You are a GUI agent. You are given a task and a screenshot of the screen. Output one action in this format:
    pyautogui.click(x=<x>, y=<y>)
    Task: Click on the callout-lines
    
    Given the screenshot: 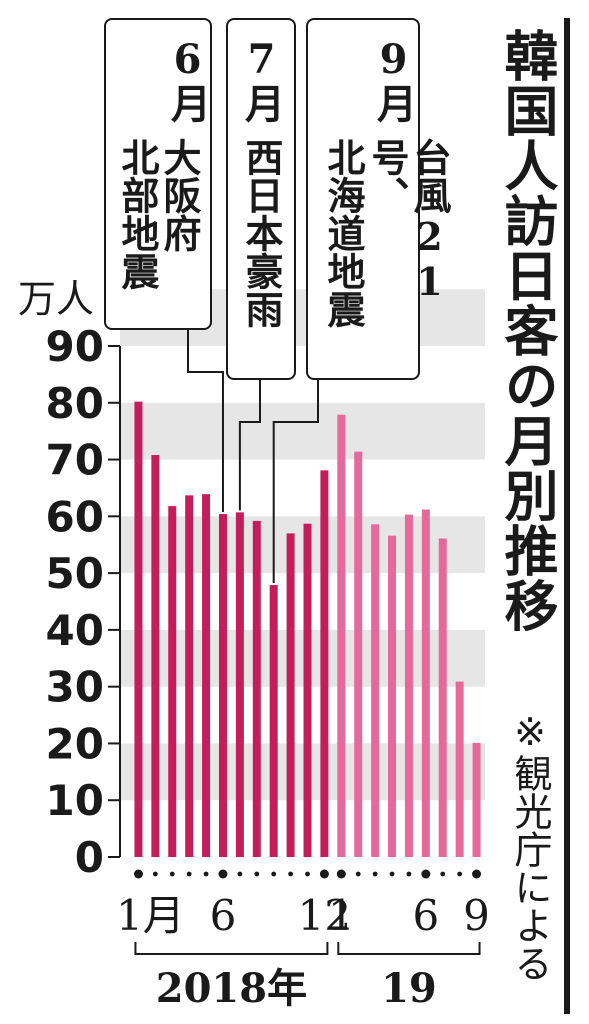 What is the action you would take?
    pyautogui.click(x=253, y=457)
    